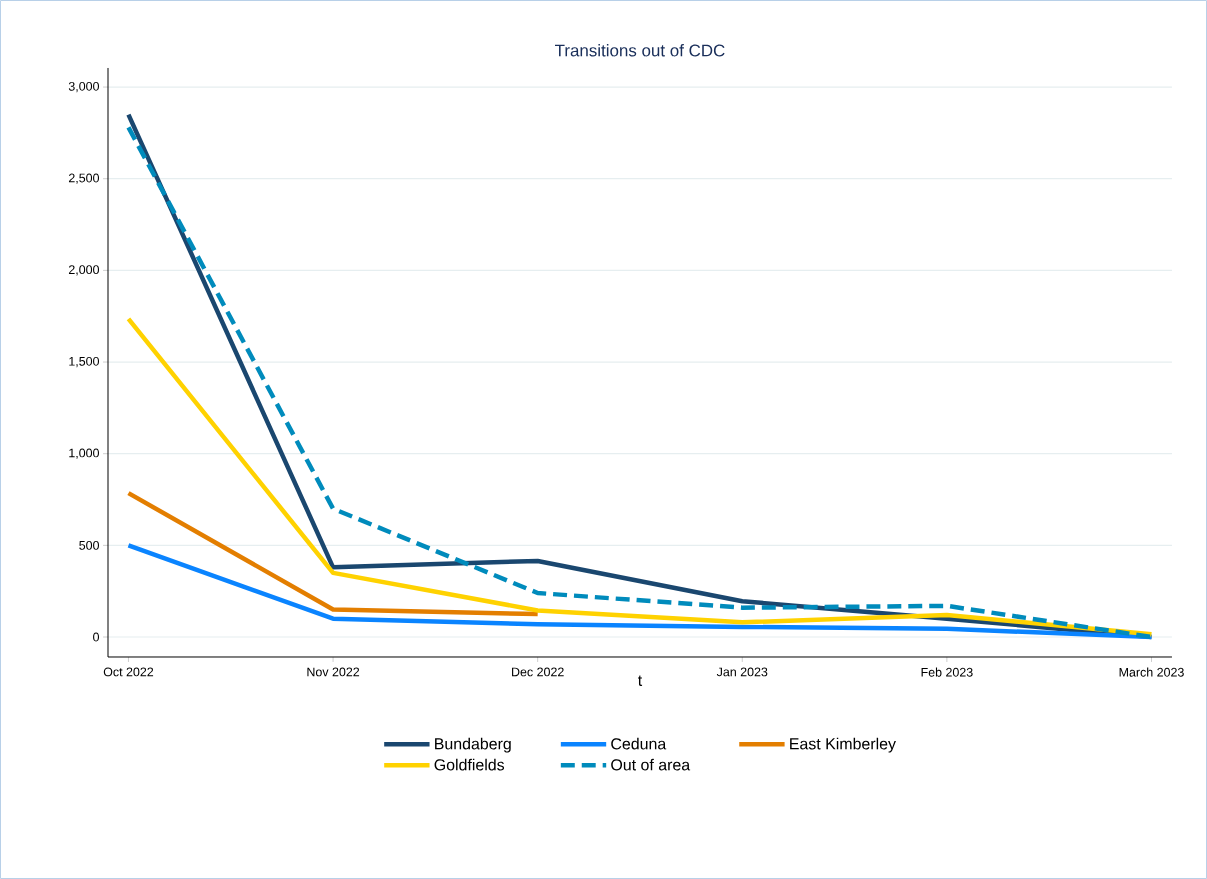  What do you see at coordinates (84, 270) in the screenshot?
I see `y-tick-label: 2,000` at bounding box center [84, 270].